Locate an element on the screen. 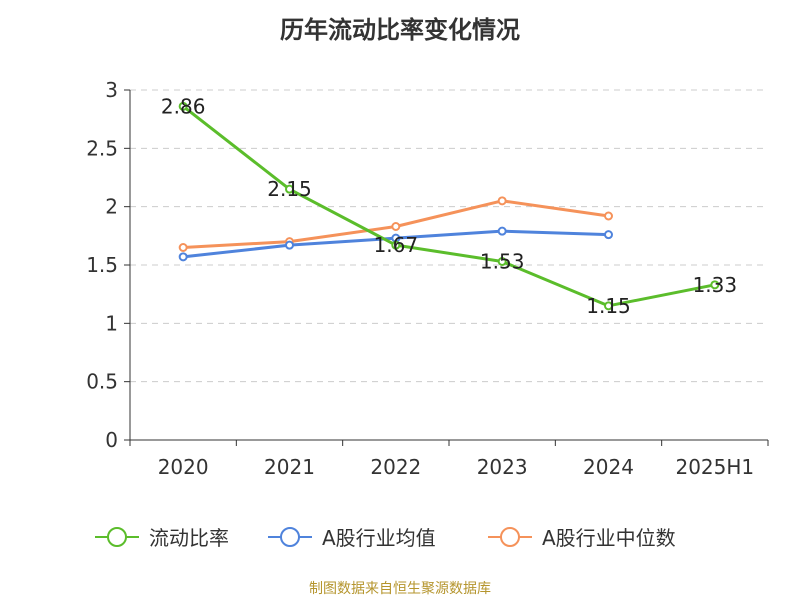  y-tick-label: 1.5 is located at coordinates (102, 265).